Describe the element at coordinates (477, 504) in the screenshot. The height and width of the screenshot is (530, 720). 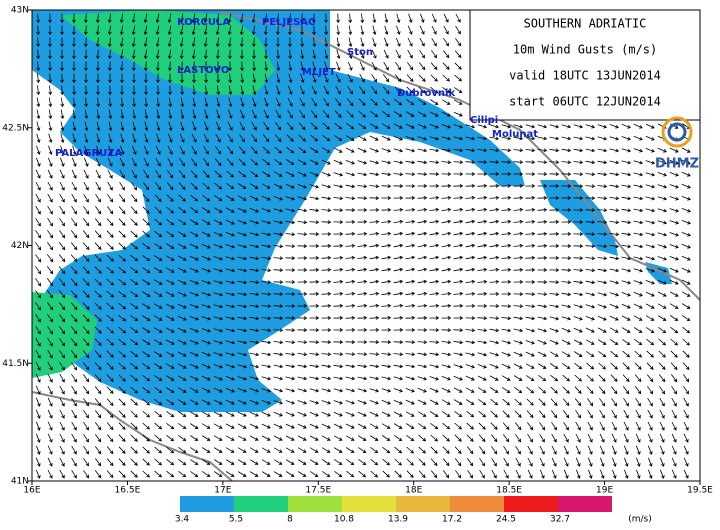
I see `colorbar-segment` at that location.